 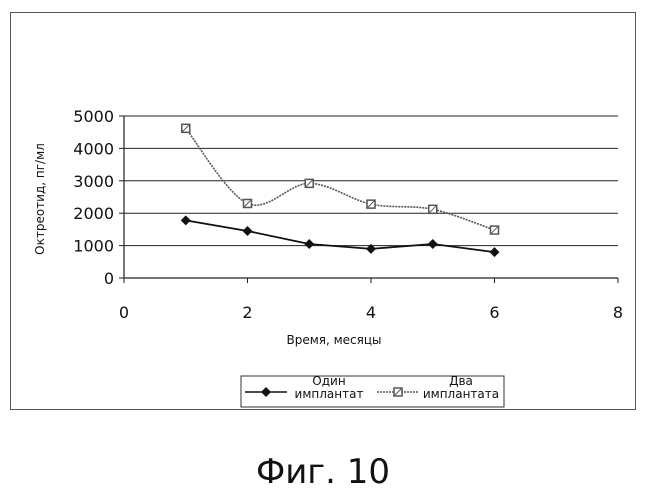 I want to click on legend-label: имплантат, so click(x=329, y=394).